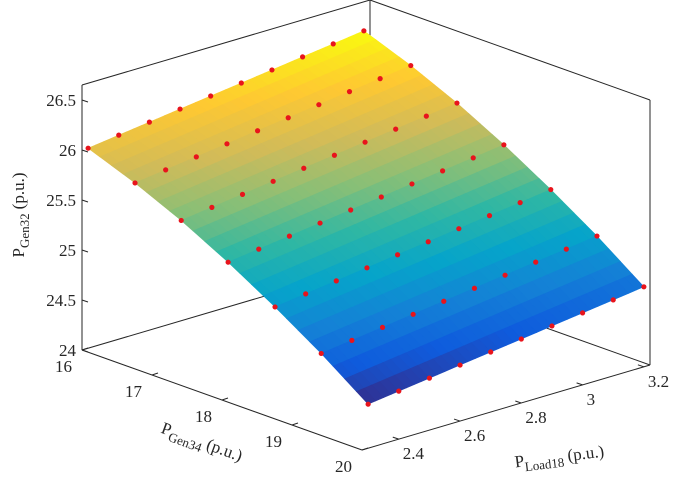  I want to click on z-axis-label: PGen32 (p.u.), so click(20, 215).